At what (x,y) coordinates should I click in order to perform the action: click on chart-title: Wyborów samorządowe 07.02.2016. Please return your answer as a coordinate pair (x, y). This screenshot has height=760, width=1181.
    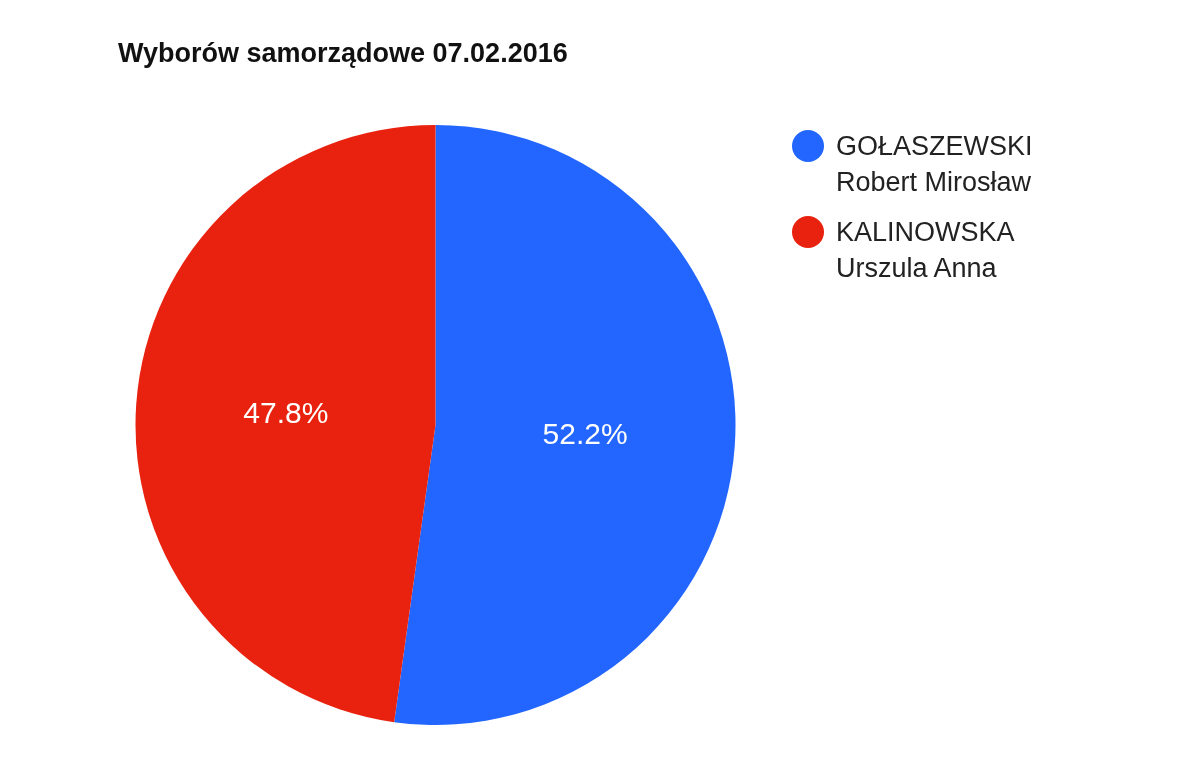
    Looking at the image, I should click on (343, 53).